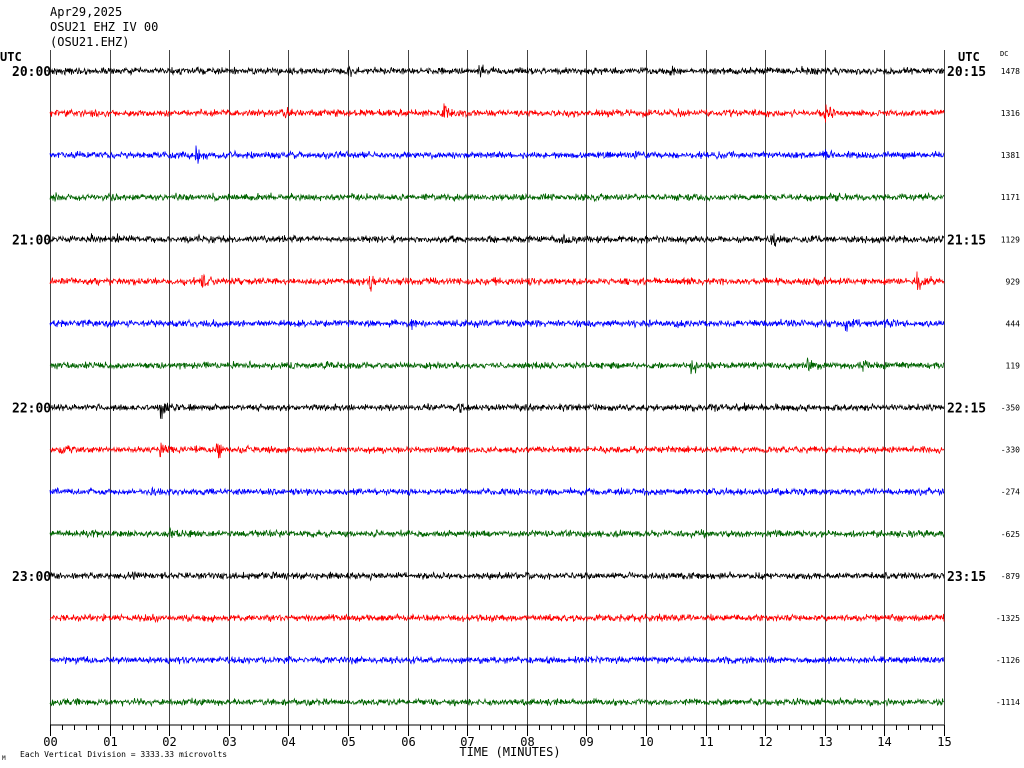  Describe the element at coordinates (966, 240) in the screenshot. I see `row-end-time: 21:15` at that location.